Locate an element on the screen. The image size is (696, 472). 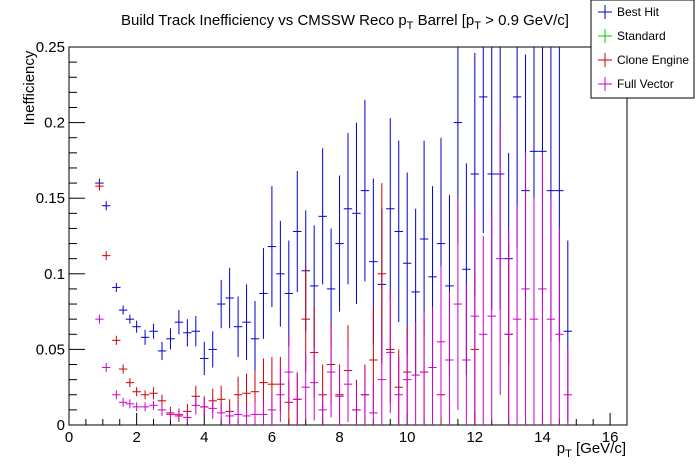
x-tick-label: 8 is located at coordinates (339, 437).